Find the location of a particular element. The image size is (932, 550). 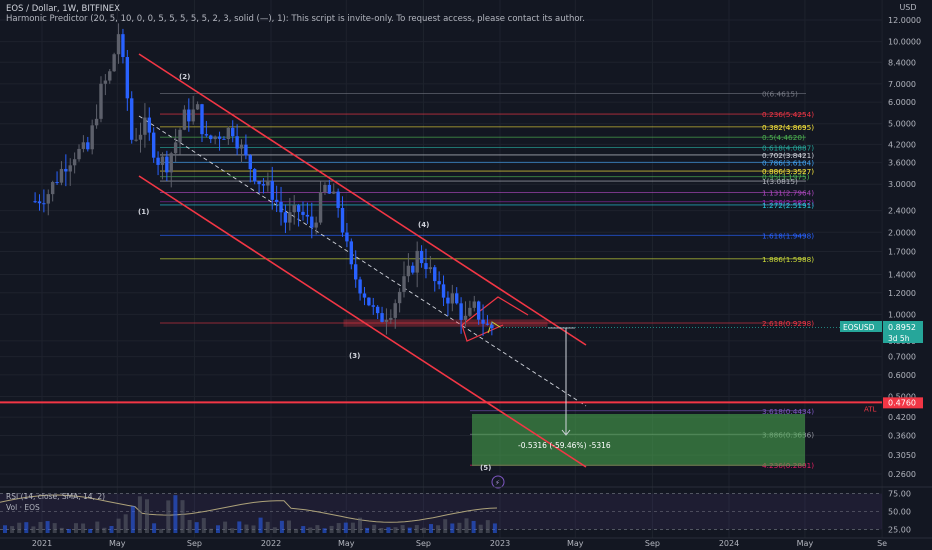

price-tick-label: 4.2000 is located at coordinates (902, 144).